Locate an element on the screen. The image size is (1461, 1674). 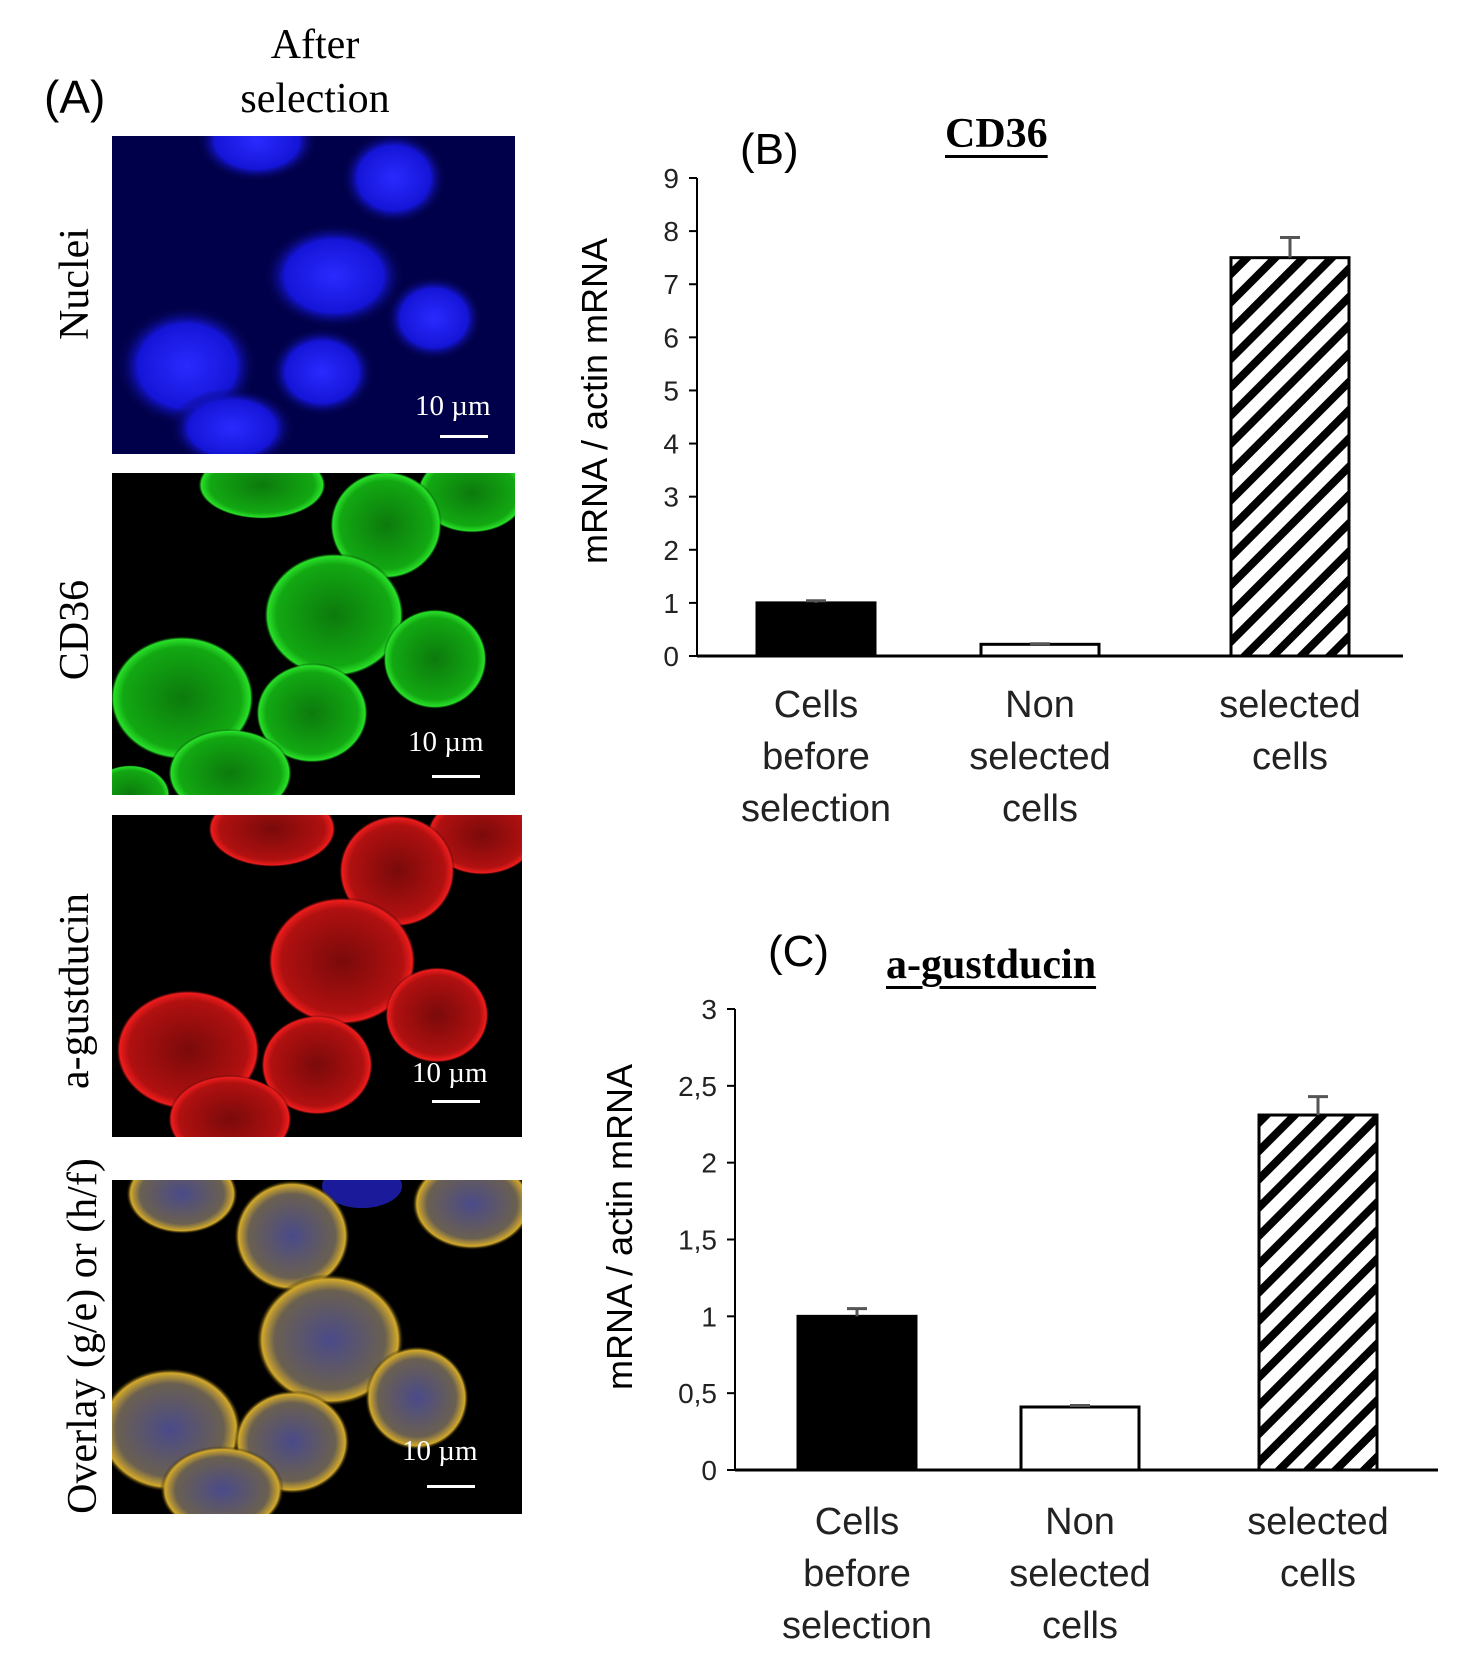
y-tick-label: 0,5 is located at coordinates (697, 1393).